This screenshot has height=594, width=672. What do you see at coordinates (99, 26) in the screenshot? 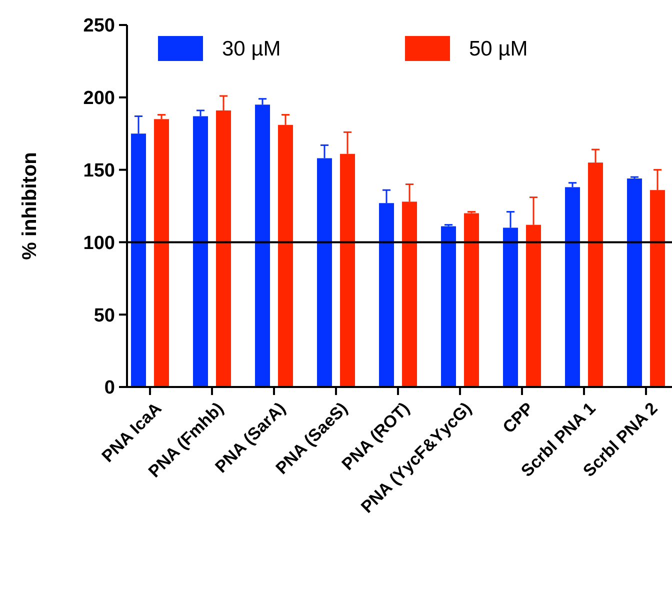
I see `y-tick-label: 250` at bounding box center [99, 26].